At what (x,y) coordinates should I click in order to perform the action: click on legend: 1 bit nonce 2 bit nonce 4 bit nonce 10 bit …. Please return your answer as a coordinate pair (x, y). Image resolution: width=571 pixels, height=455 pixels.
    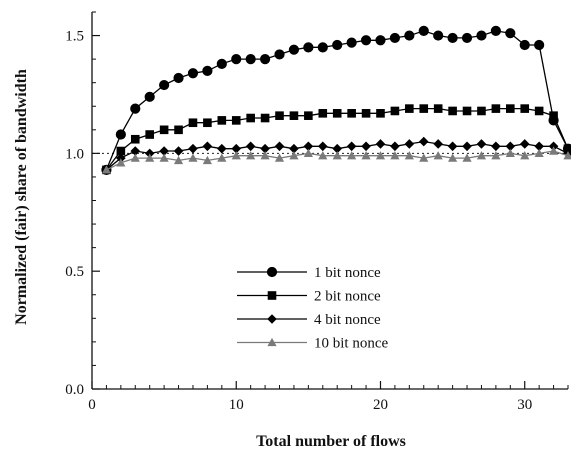
    Looking at the image, I should click on (312, 308).